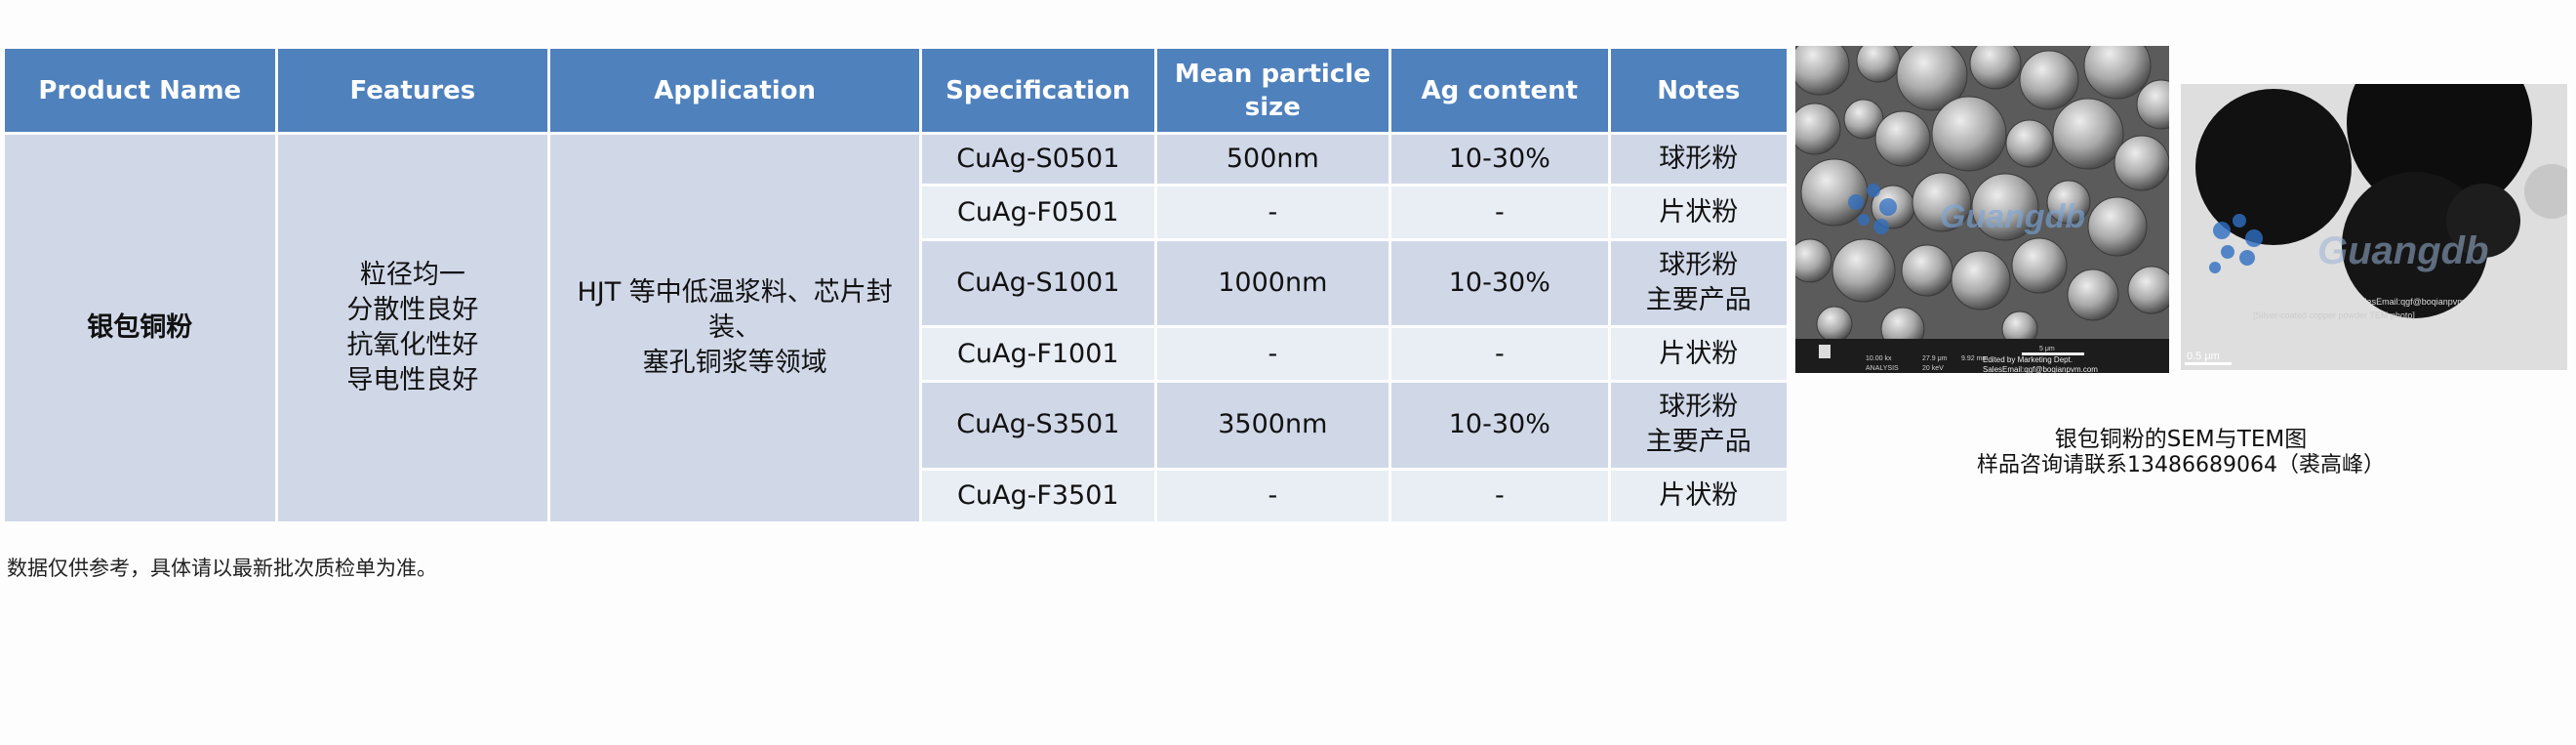 The width and height of the screenshot is (2576, 745). I want to click on tem-label: [Silver-coated copper powder TEM photo], so click(2334, 315).